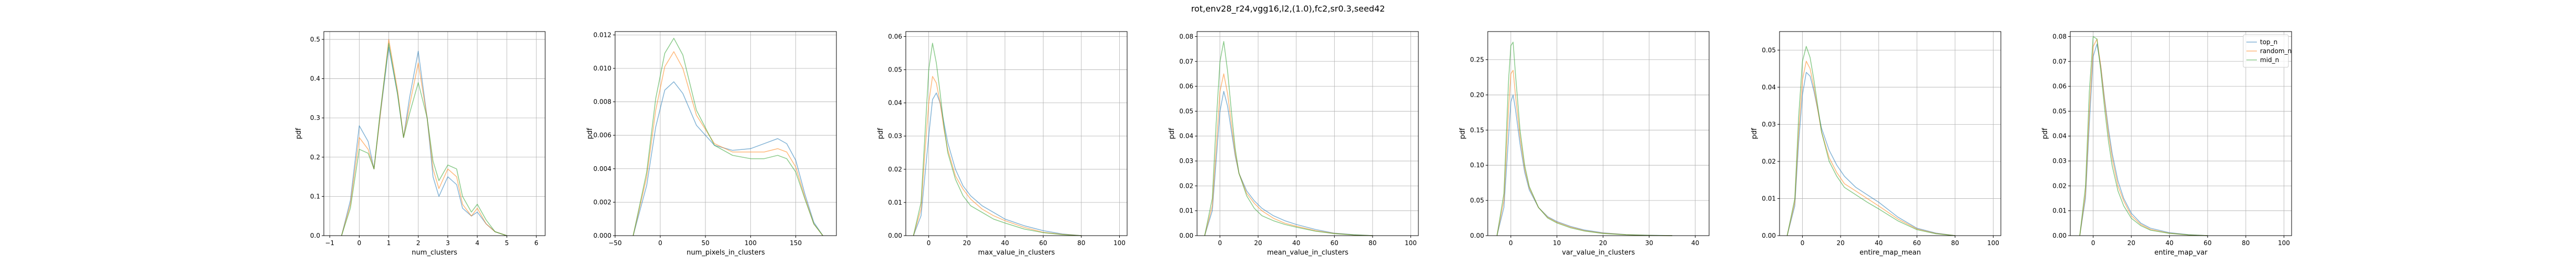 The width and height of the screenshot is (2576, 263). What do you see at coordinates (448, 243) in the screenshot?
I see `x-tick-label: 3` at bounding box center [448, 243].